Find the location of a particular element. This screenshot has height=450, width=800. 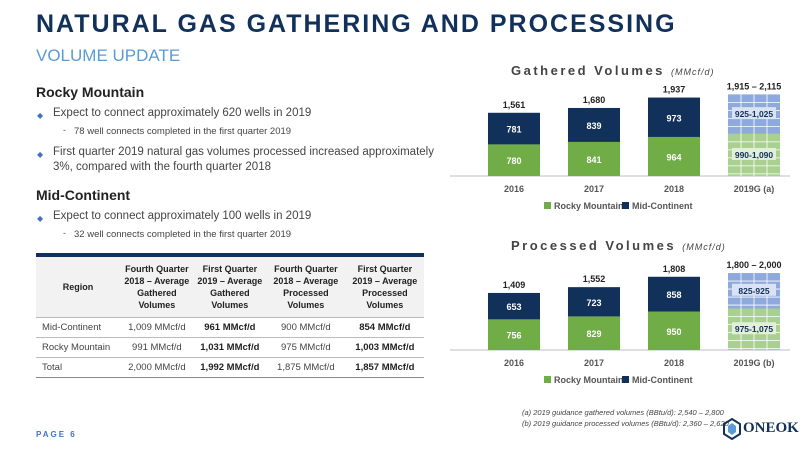

oneok-logo: ONEOK is located at coordinates (761, 429).